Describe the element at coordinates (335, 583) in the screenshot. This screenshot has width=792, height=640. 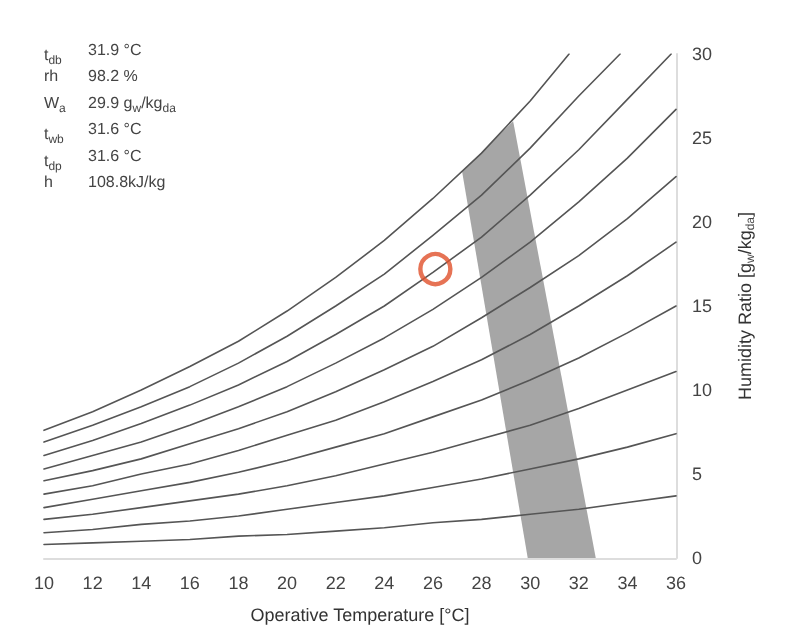
I see `x-tick-label: 22` at that location.